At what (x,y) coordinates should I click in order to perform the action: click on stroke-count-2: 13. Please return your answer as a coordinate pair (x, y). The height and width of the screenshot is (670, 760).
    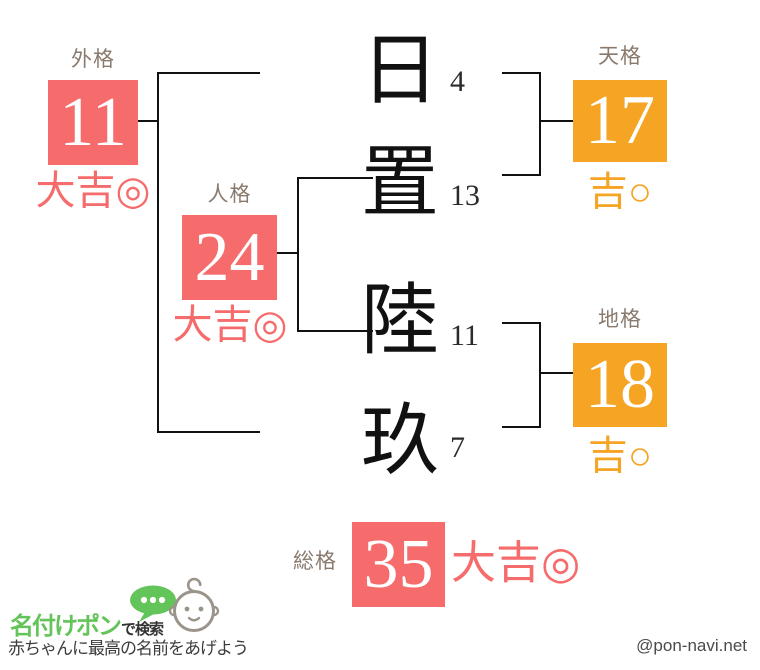
    Looking at the image, I should click on (465, 195).